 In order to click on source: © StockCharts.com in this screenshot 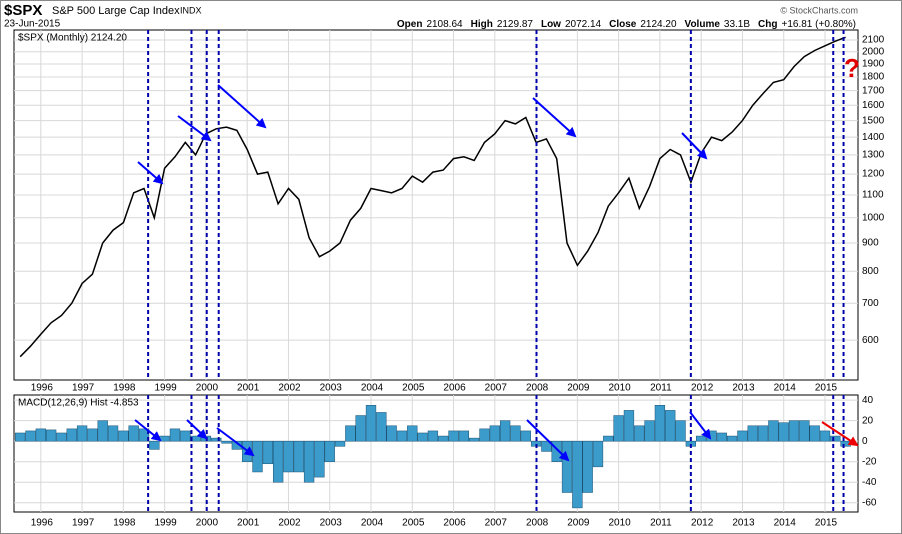, I will do `click(819, 10)`.